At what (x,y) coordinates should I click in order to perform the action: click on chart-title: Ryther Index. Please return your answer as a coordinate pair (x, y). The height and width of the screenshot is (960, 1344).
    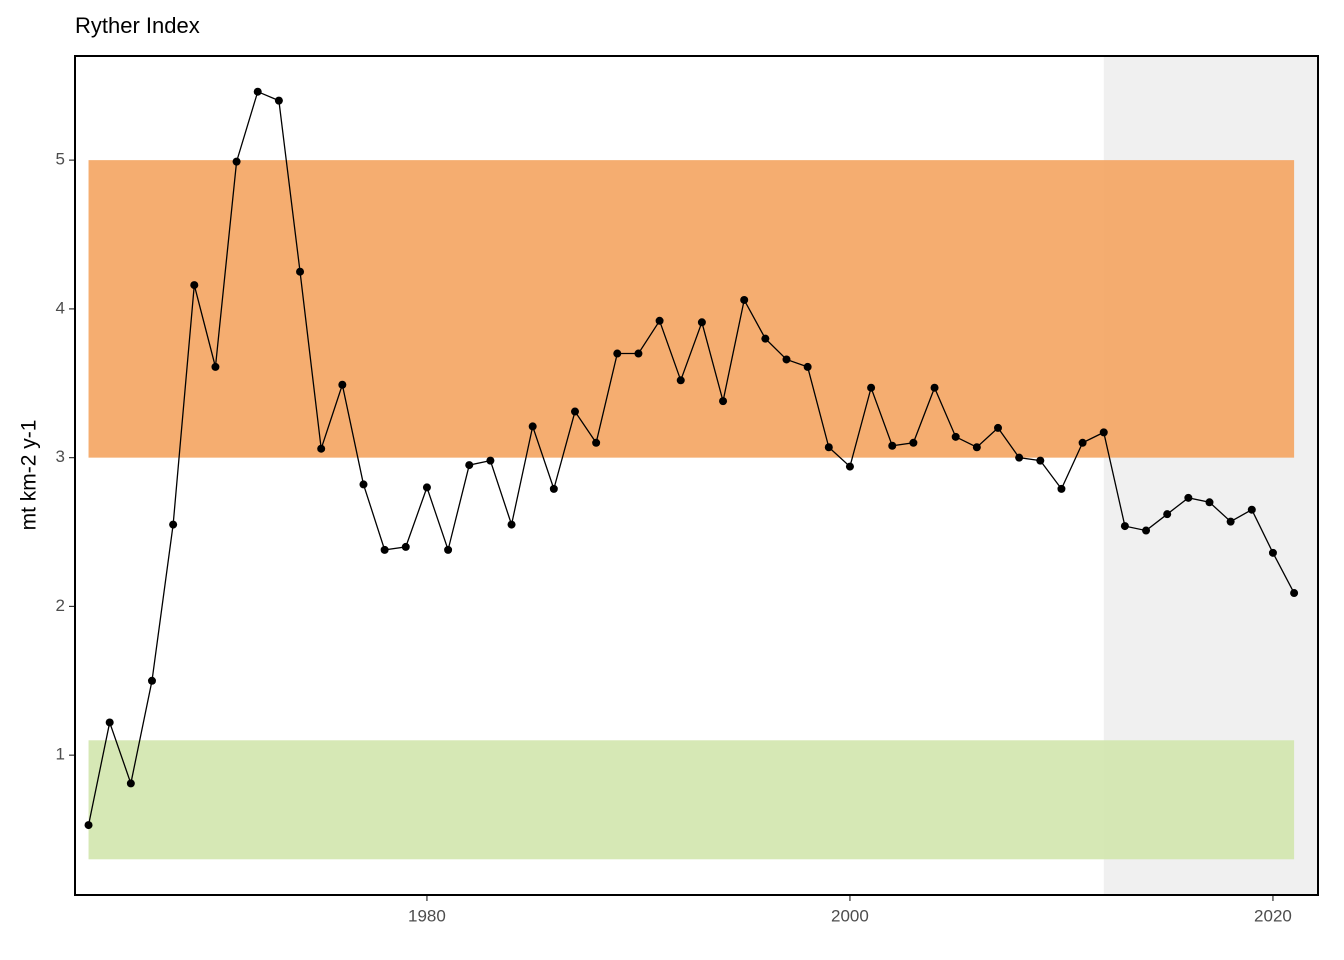
    Looking at the image, I should click on (137, 25).